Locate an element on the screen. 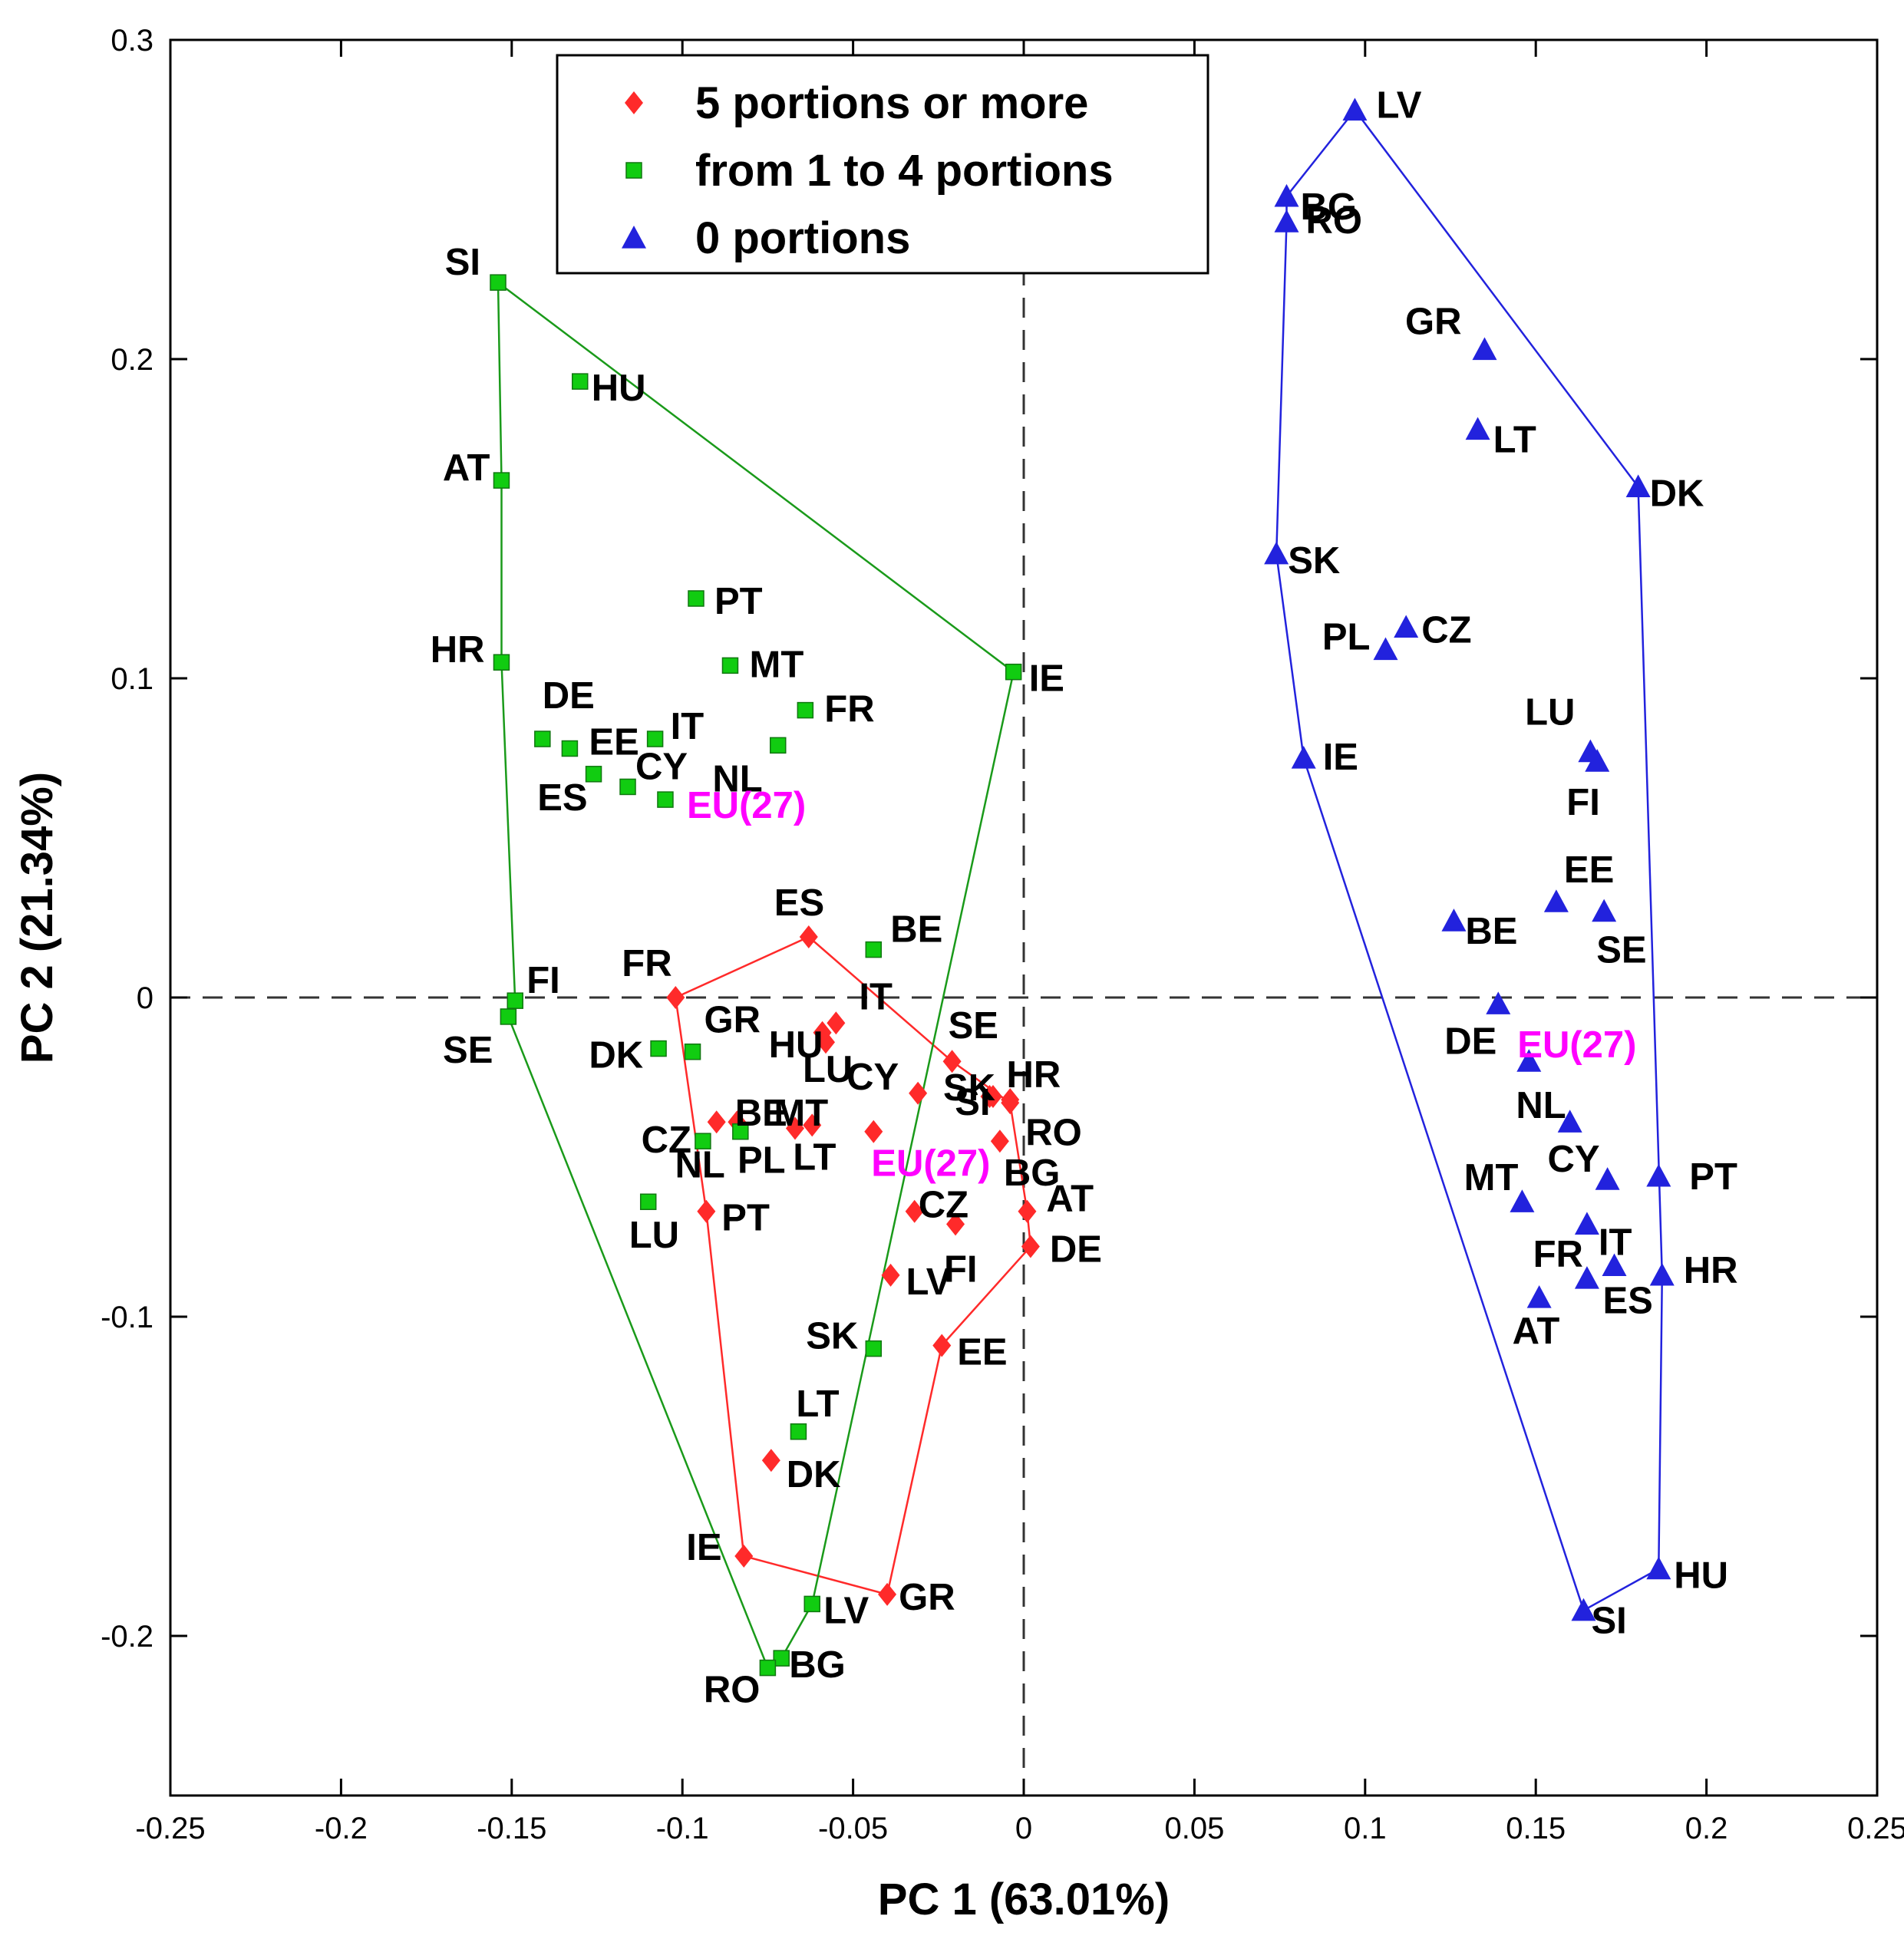 This screenshot has height=1939, width=1904. label-0-portions-gr: GR is located at coordinates (1434, 323).